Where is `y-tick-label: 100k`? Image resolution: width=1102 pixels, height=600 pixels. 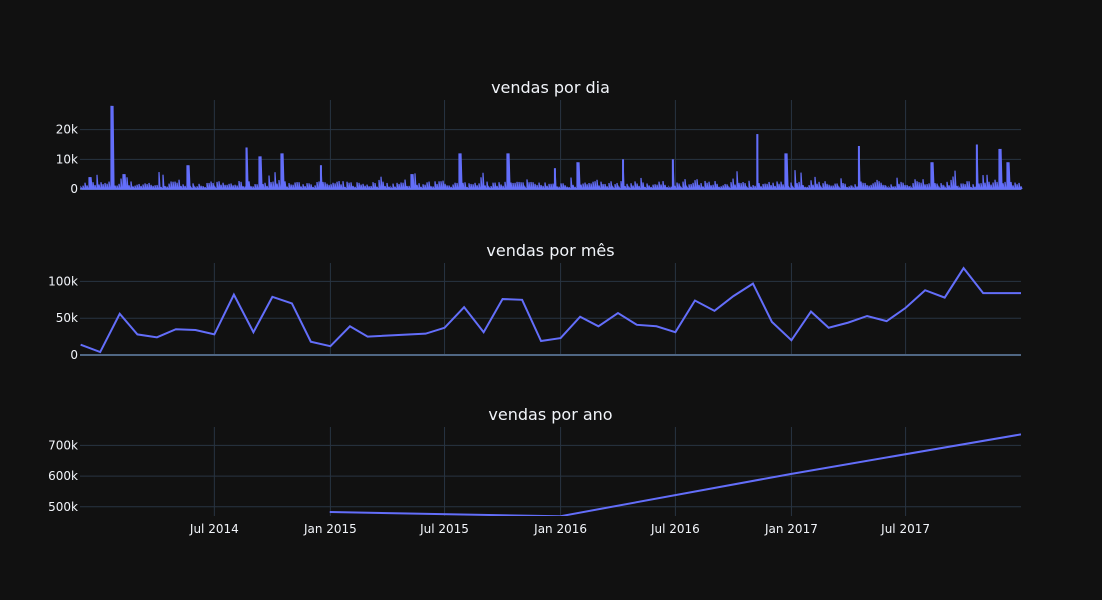 y-tick-label: 100k is located at coordinates (63, 281).